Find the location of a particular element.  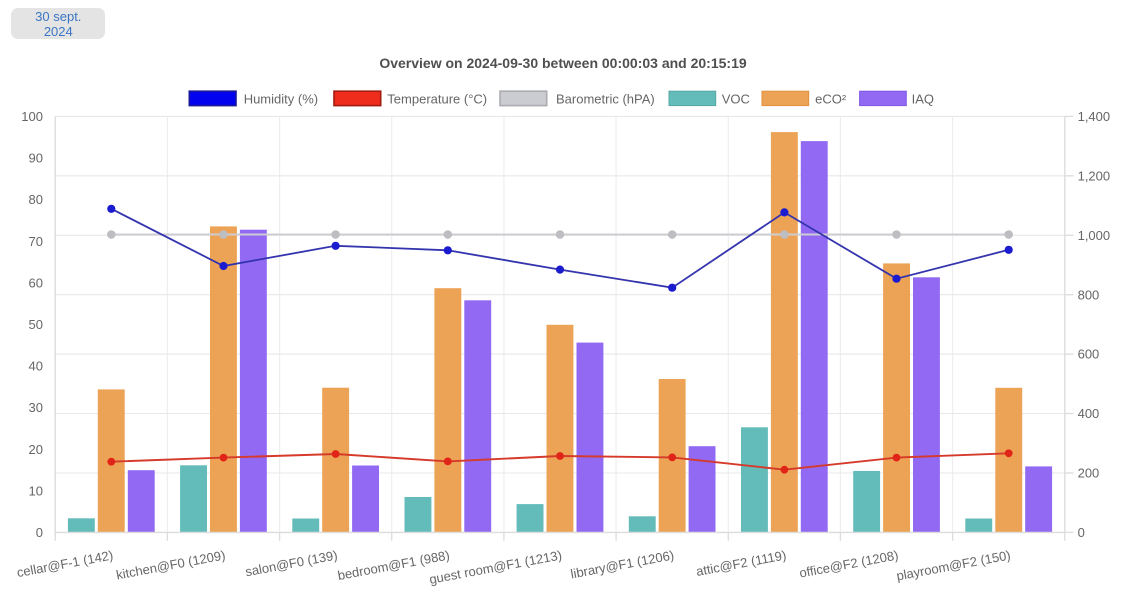

svg-text: 70 is located at coordinates (36, 241).